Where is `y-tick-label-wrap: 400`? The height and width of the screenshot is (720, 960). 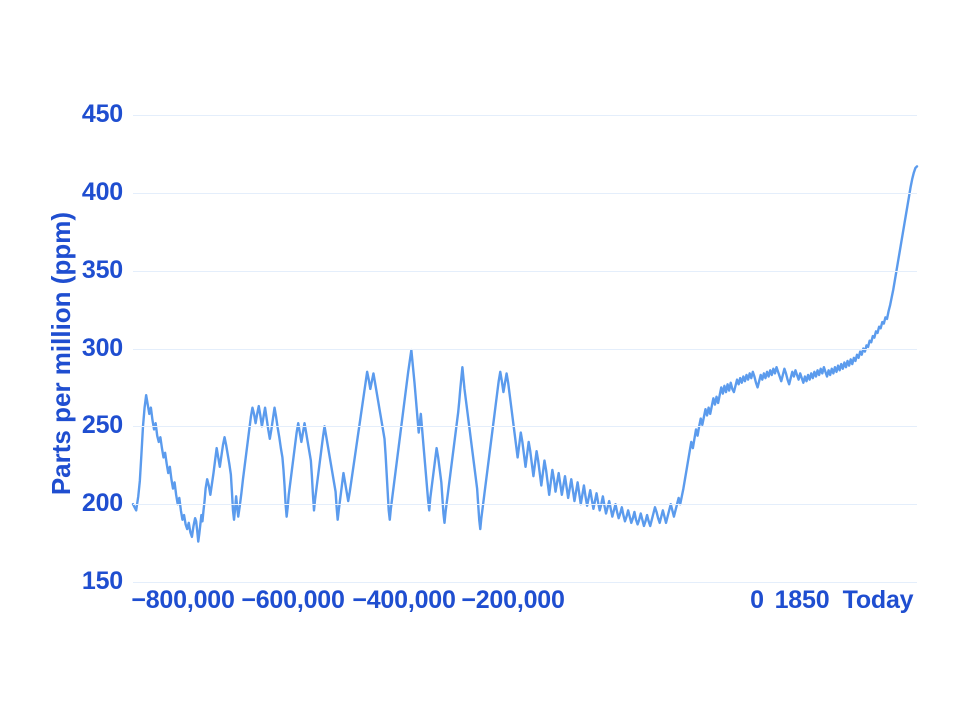 y-tick-label-wrap: 400 is located at coordinates (61, 193).